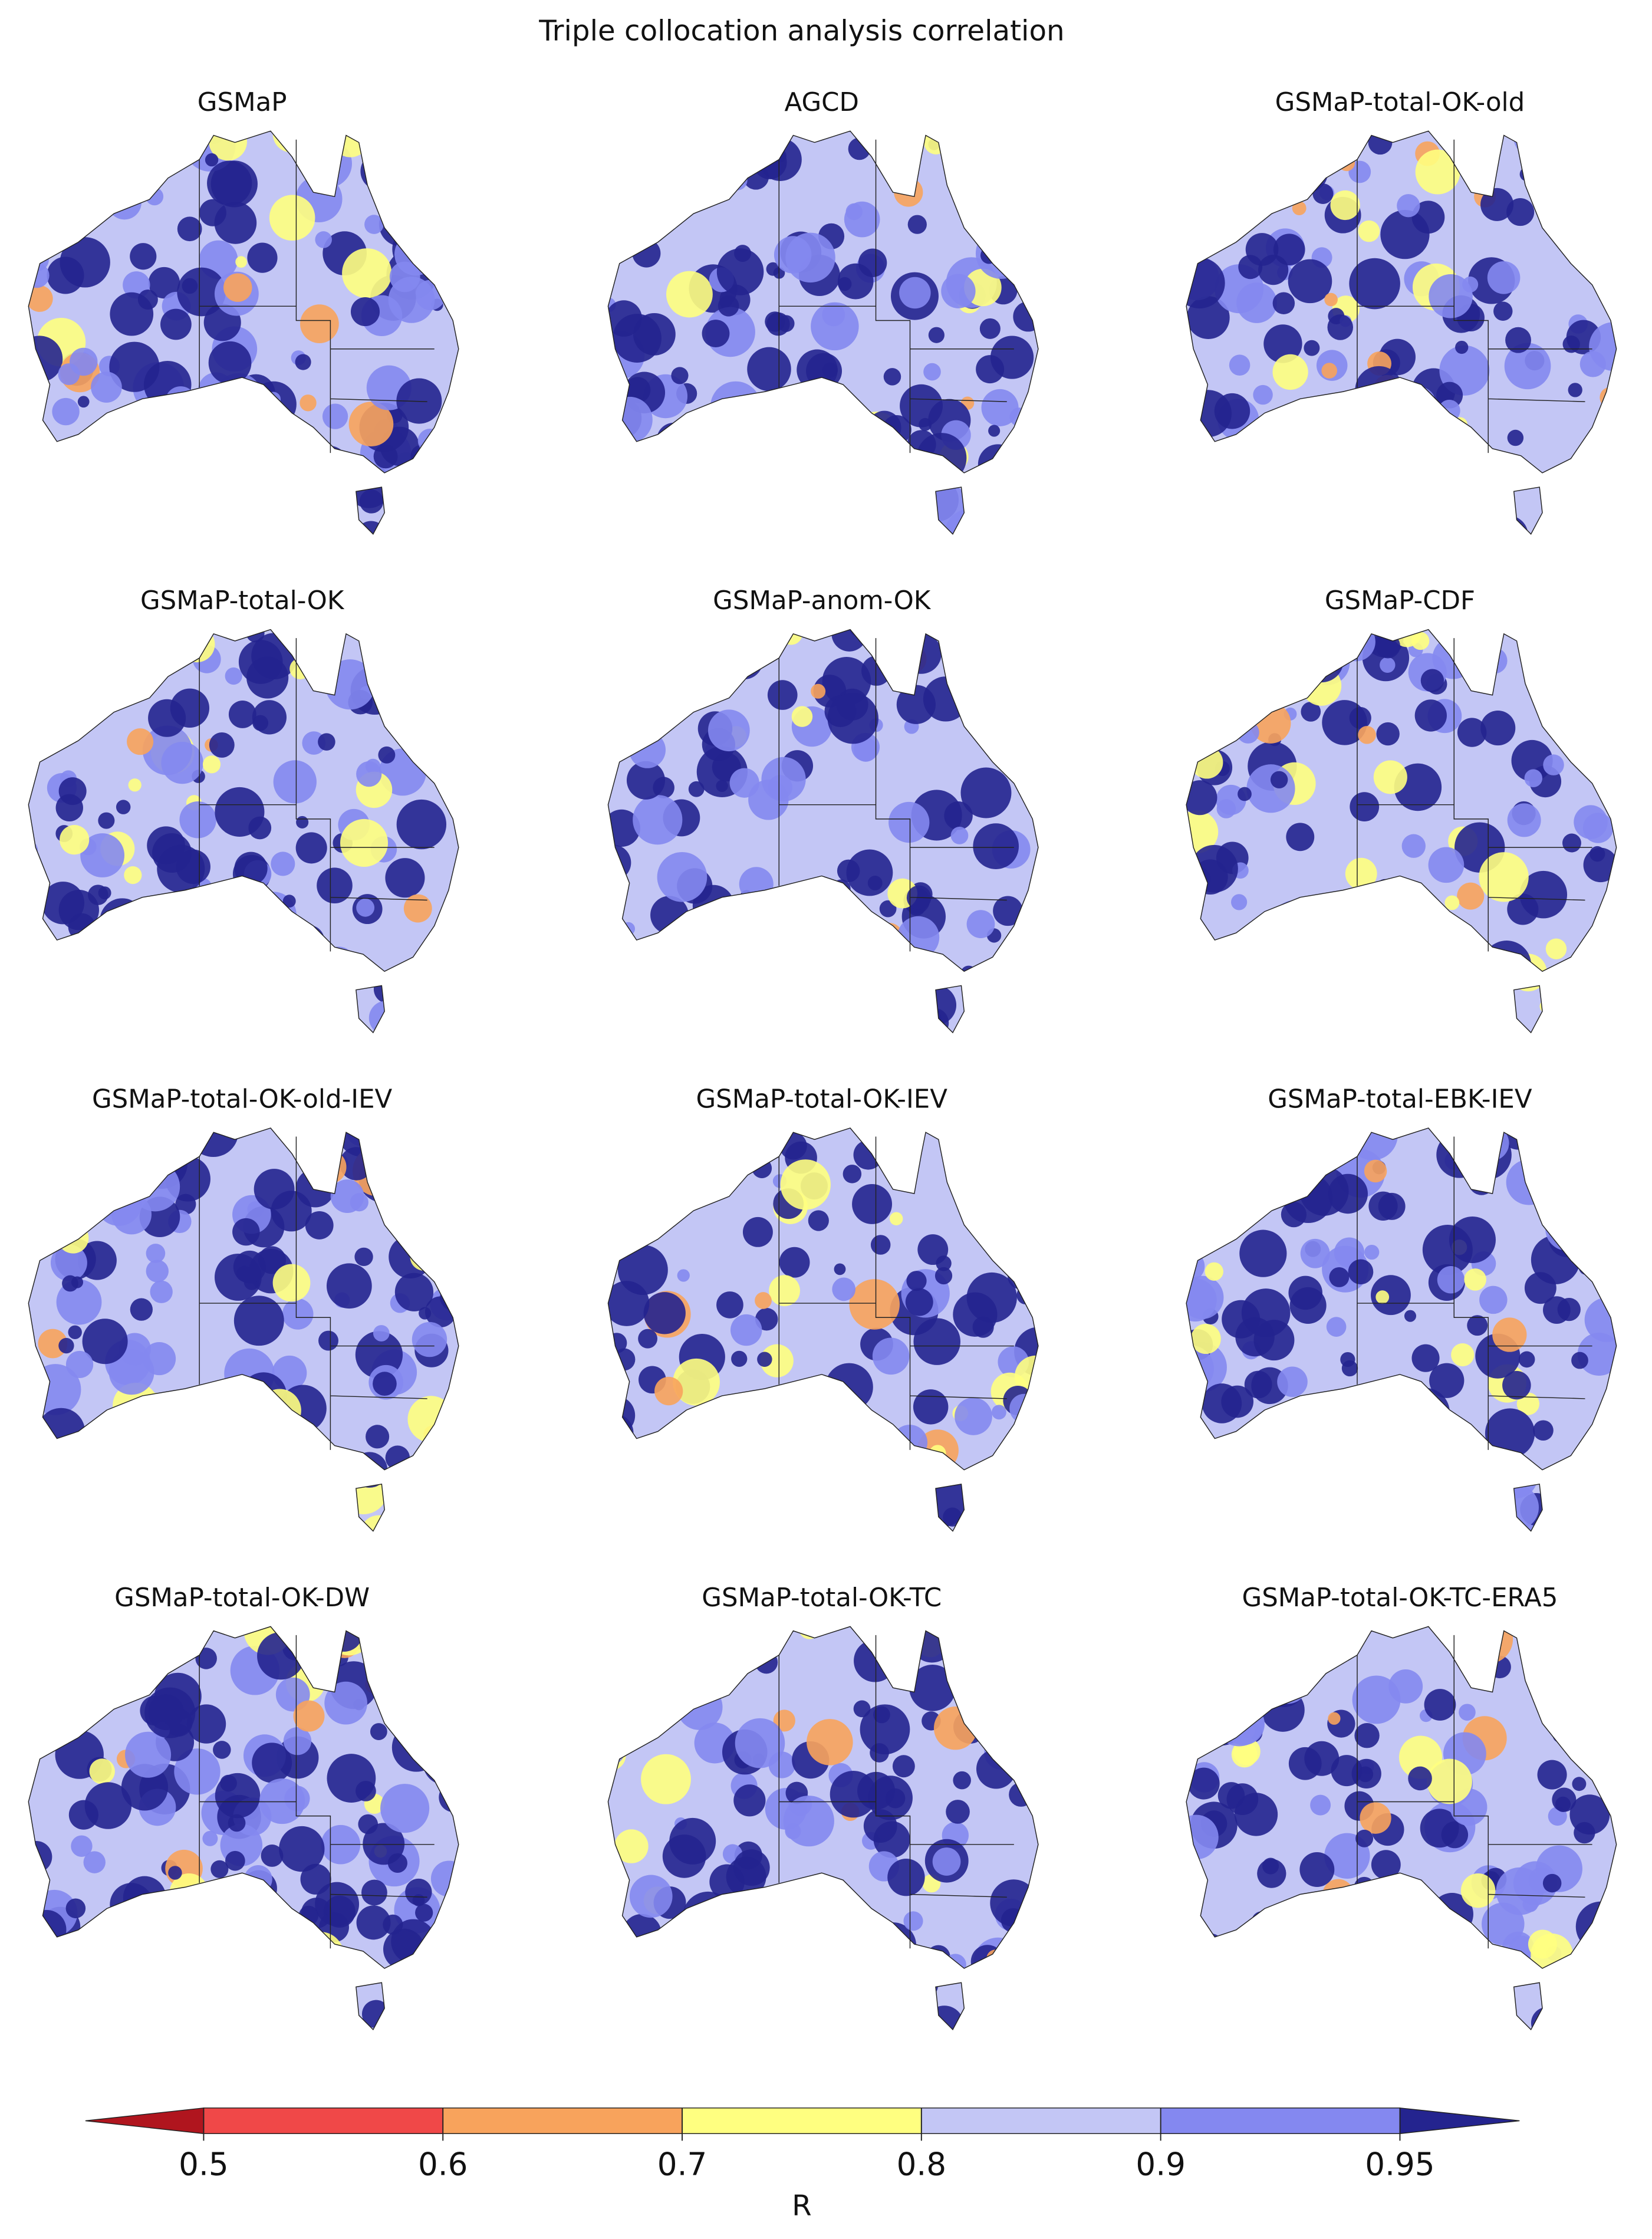  Describe the element at coordinates (822, 601) in the screenshot. I see `panel-title: GSMaP-anom-OK` at that location.